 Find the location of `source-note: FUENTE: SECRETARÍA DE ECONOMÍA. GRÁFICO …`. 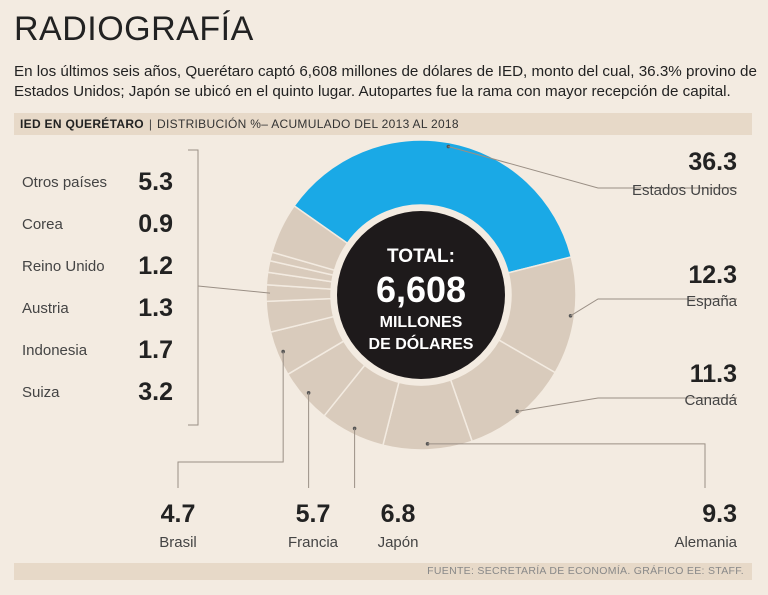

source-note: FUENTE: SECRETARÍA DE ECONOMÍA. GRÁFICO … is located at coordinates (585, 571).